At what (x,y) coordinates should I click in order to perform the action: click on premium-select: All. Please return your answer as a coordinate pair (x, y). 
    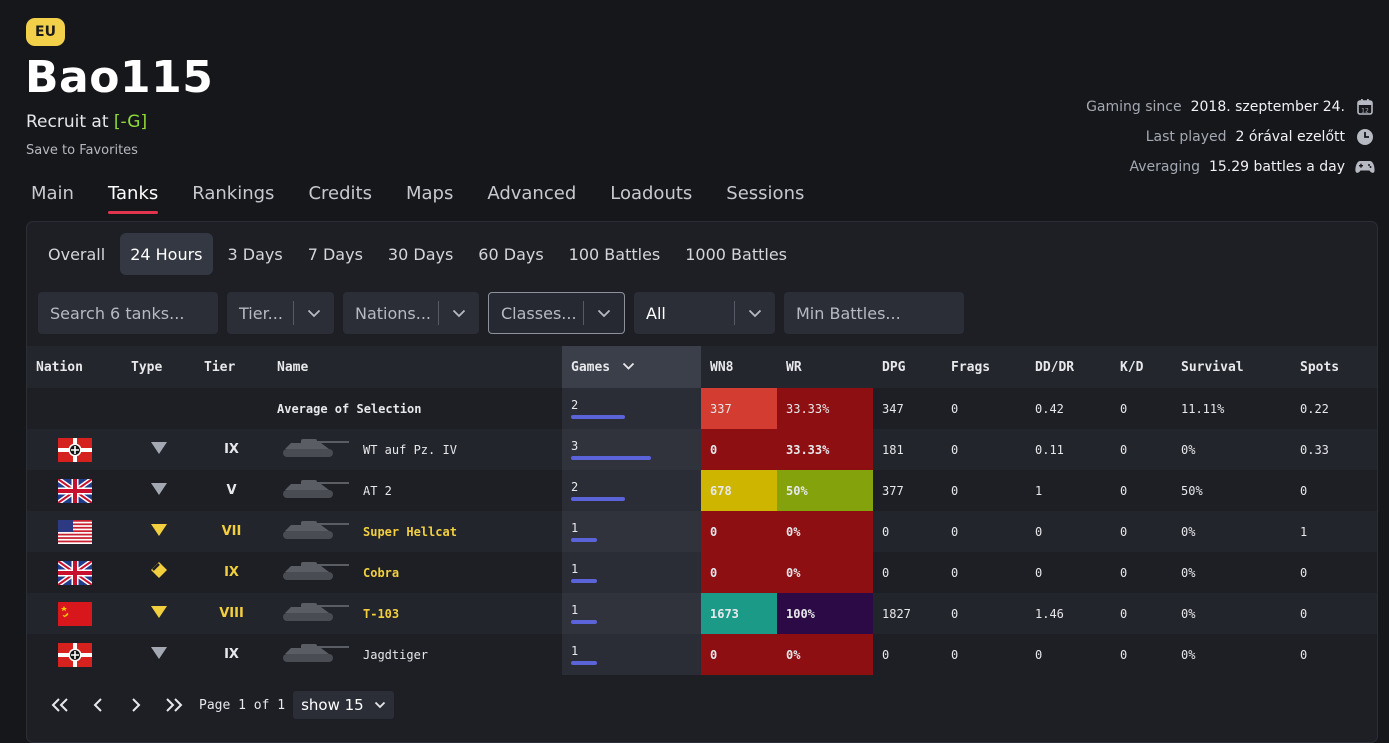
    Looking at the image, I should click on (704, 313).